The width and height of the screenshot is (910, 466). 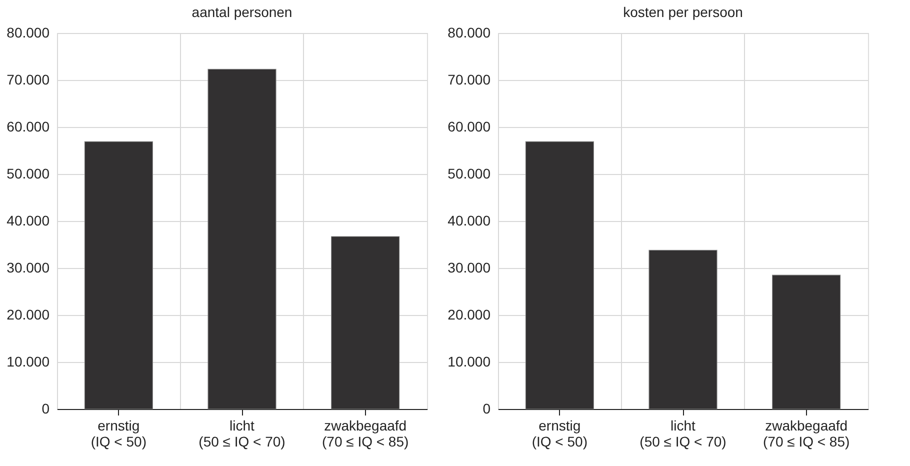 What do you see at coordinates (242, 12) in the screenshot?
I see `chart-title: aantal personen` at bounding box center [242, 12].